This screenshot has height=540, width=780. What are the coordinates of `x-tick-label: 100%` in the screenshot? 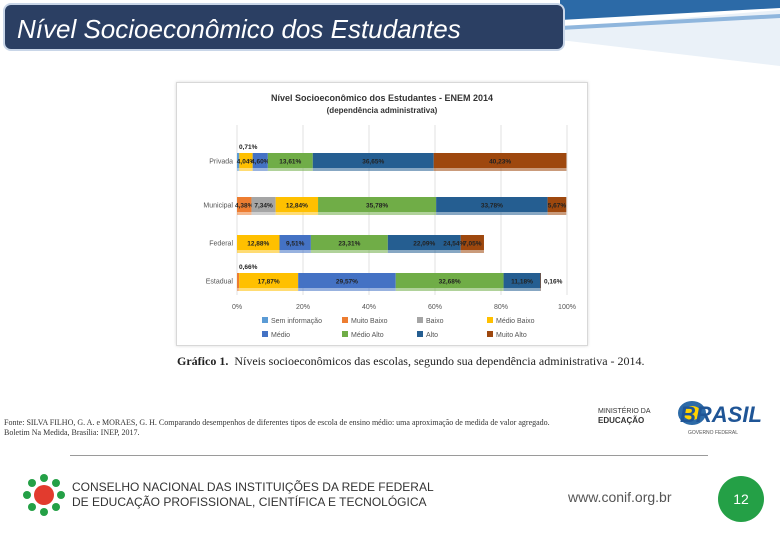 It's located at (567, 307).